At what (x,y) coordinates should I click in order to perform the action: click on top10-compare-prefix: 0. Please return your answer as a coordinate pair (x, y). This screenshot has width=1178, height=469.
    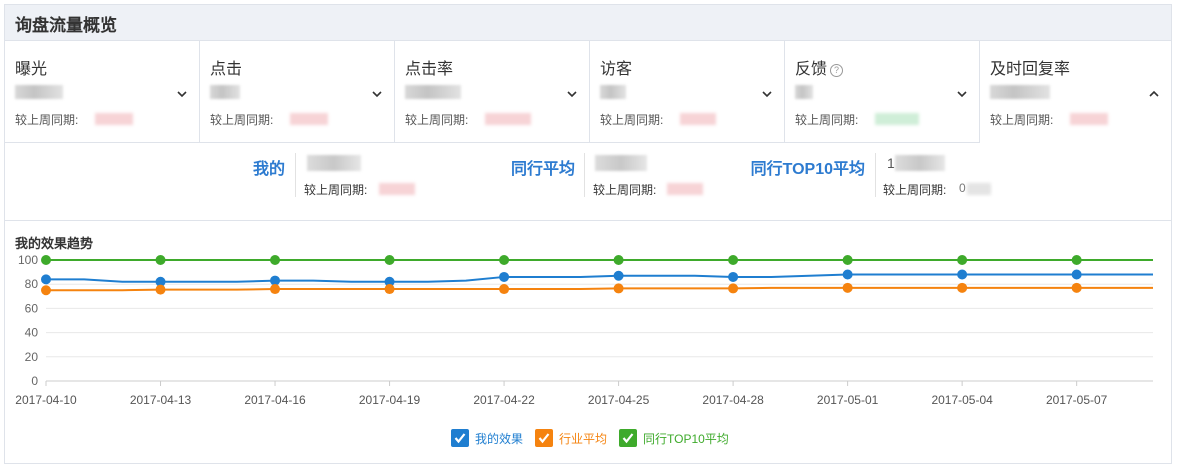
    Looking at the image, I should click on (962, 188).